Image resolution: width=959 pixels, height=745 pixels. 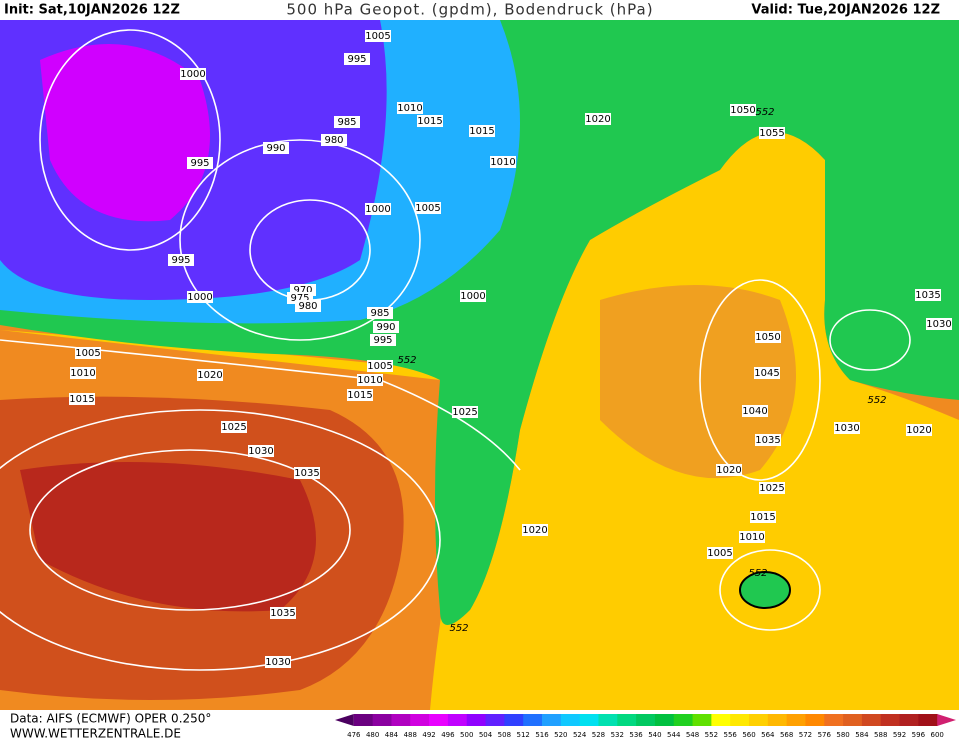 I want to click on colorbar-label: 544, so click(x=674, y=735).